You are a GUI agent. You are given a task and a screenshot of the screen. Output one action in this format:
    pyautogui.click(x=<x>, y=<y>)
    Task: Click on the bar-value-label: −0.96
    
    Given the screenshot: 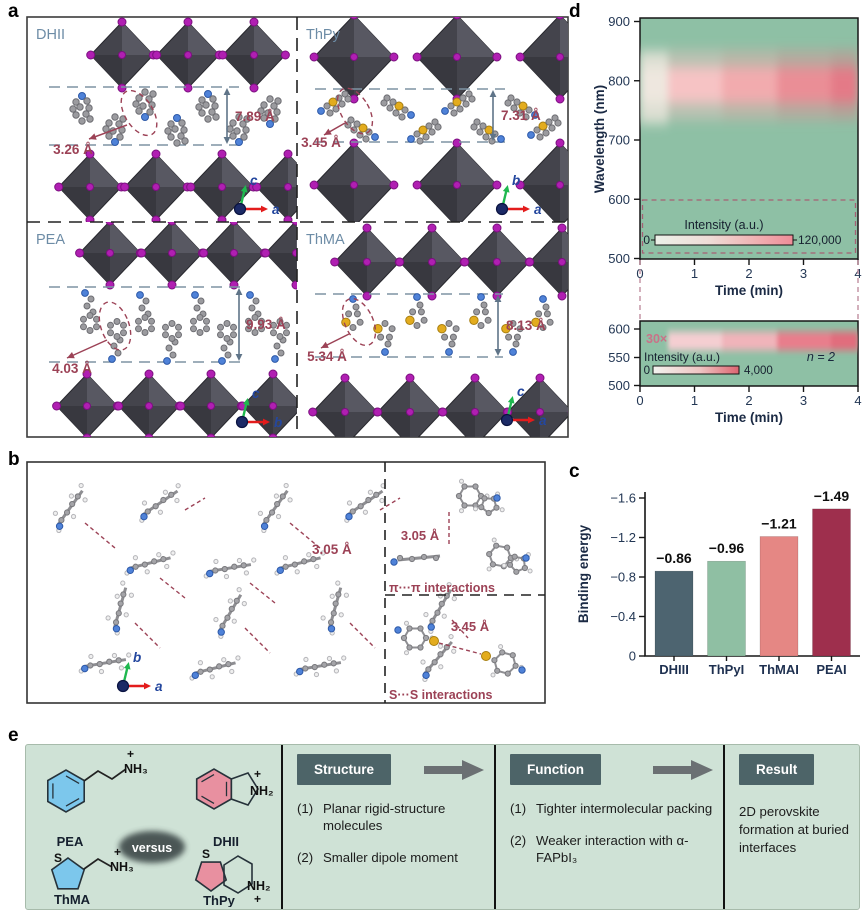 What is the action you would take?
    pyautogui.click(x=727, y=548)
    